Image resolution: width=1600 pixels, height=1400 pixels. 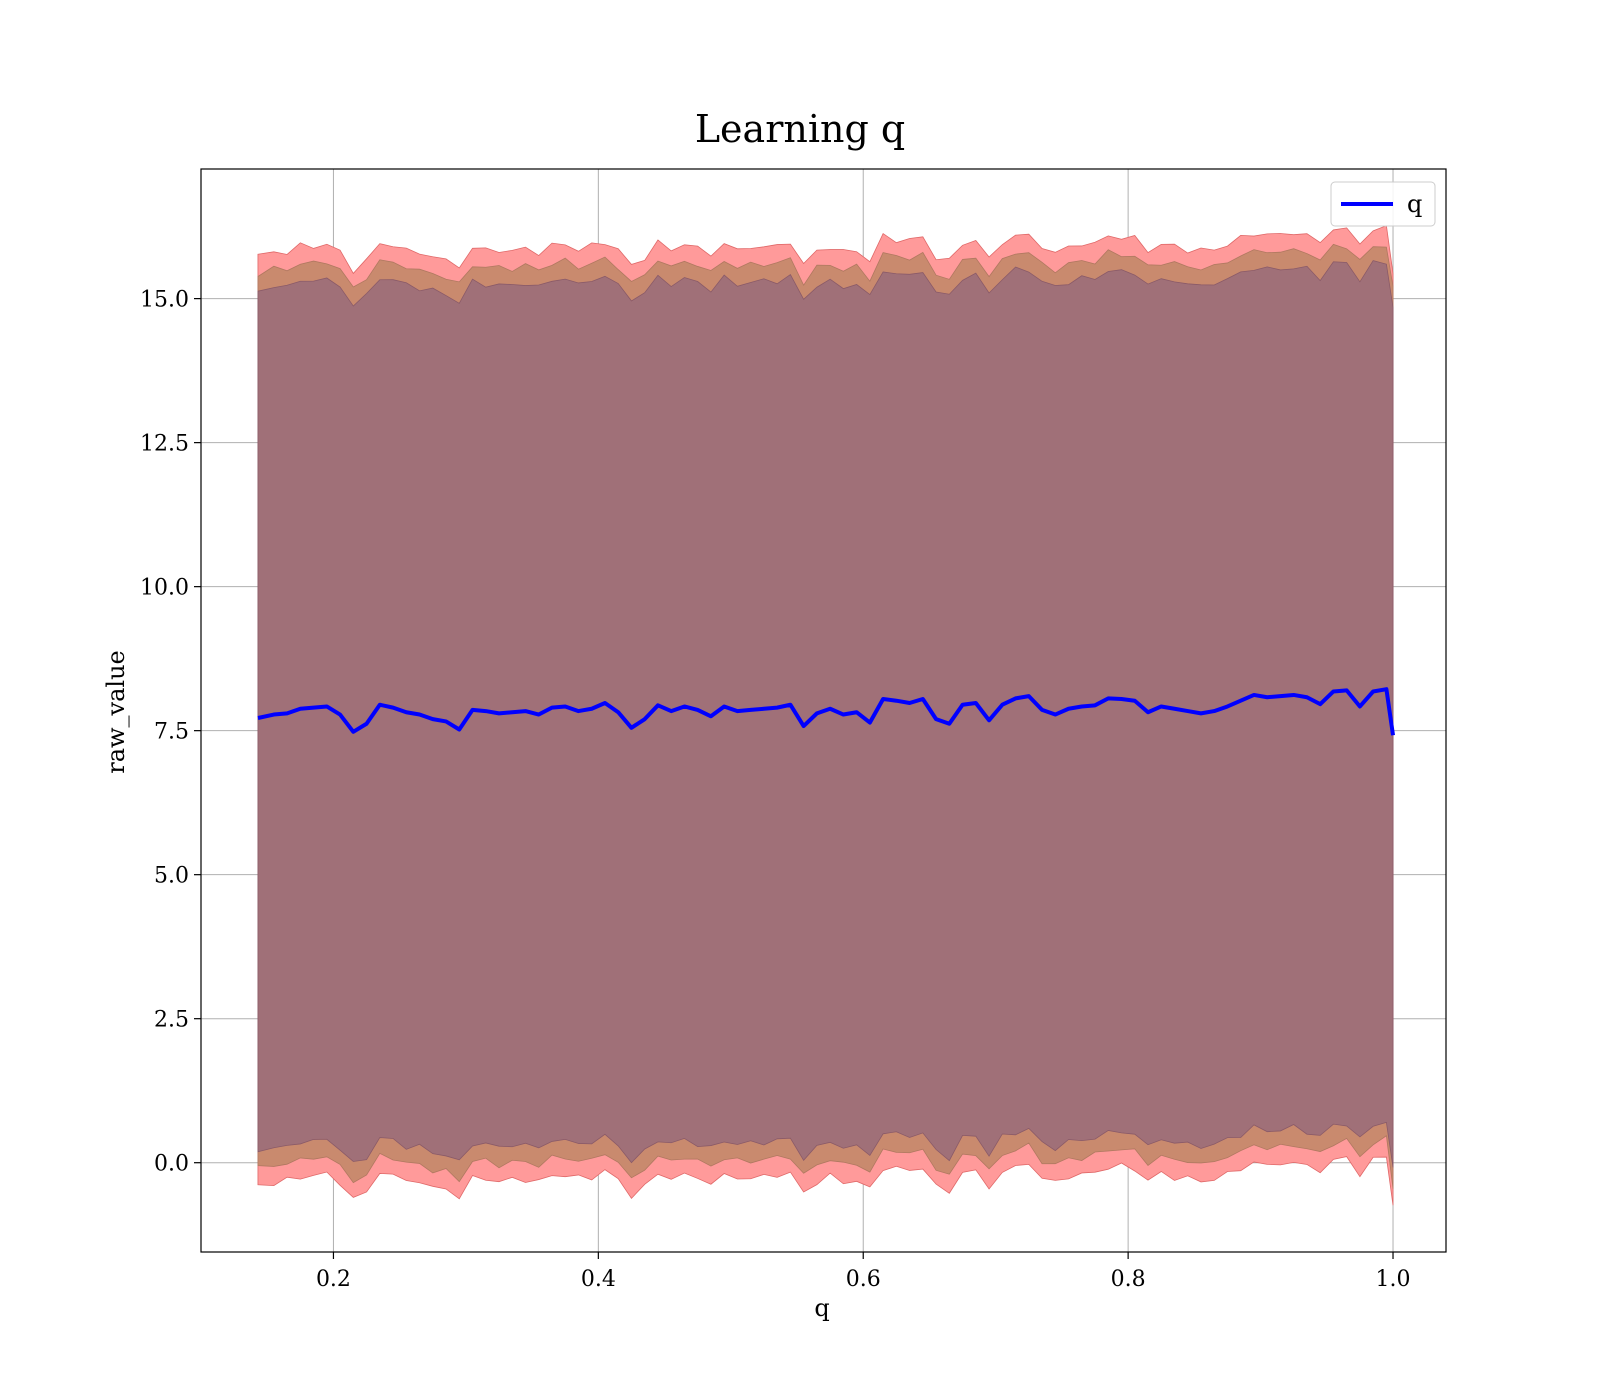 What do you see at coordinates (1414, 204) in the screenshot?
I see `legend-label: q` at bounding box center [1414, 204].